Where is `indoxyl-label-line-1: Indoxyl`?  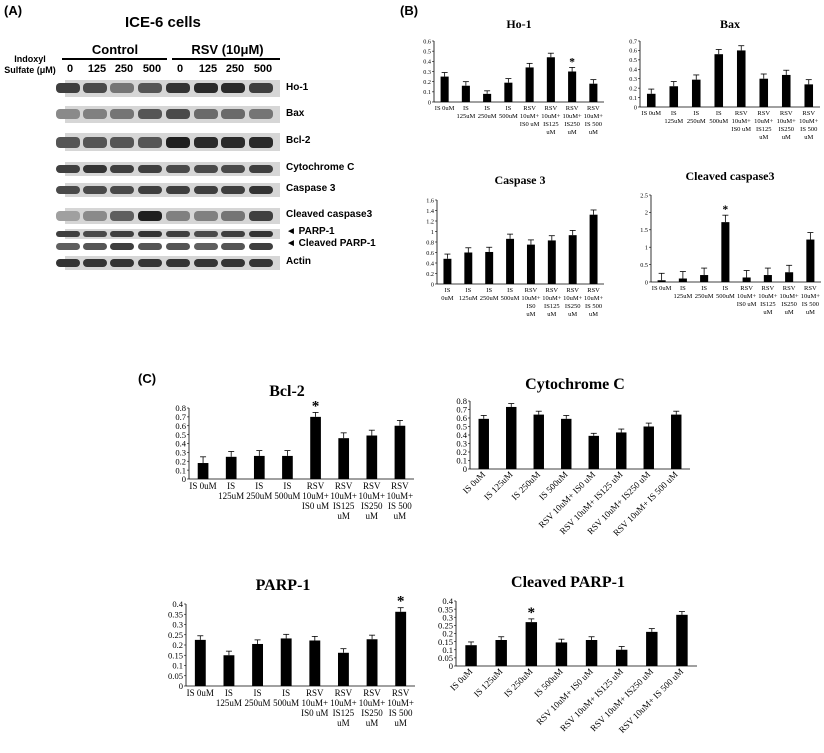
indoxyl-label-line-1: Indoxyl is located at coordinates (30, 59).